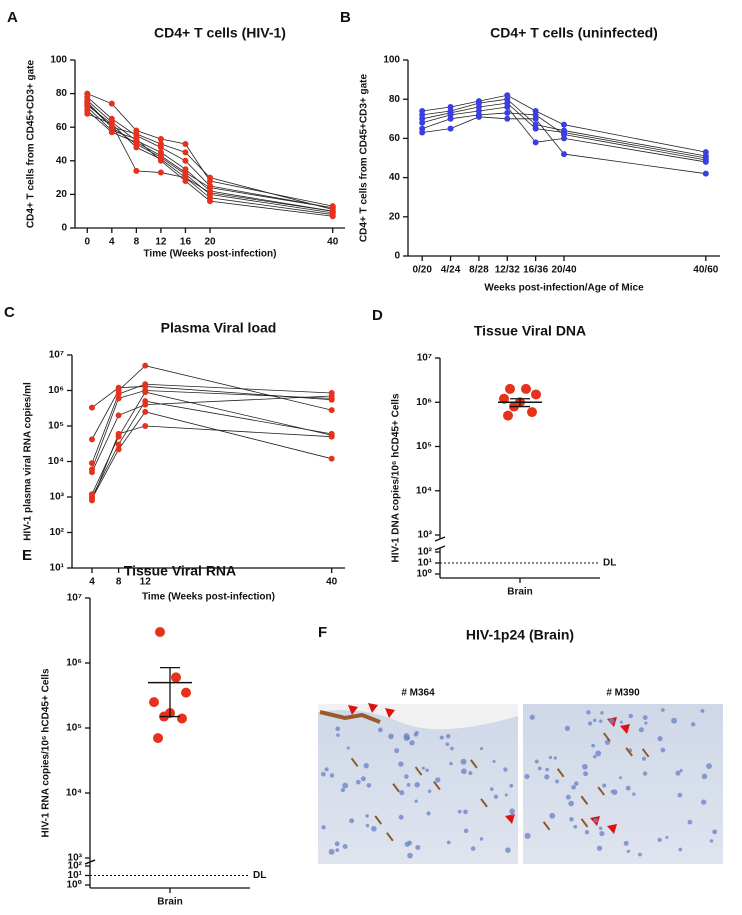  I want to click on y-tick-label: 10⁴, so click(56, 461).